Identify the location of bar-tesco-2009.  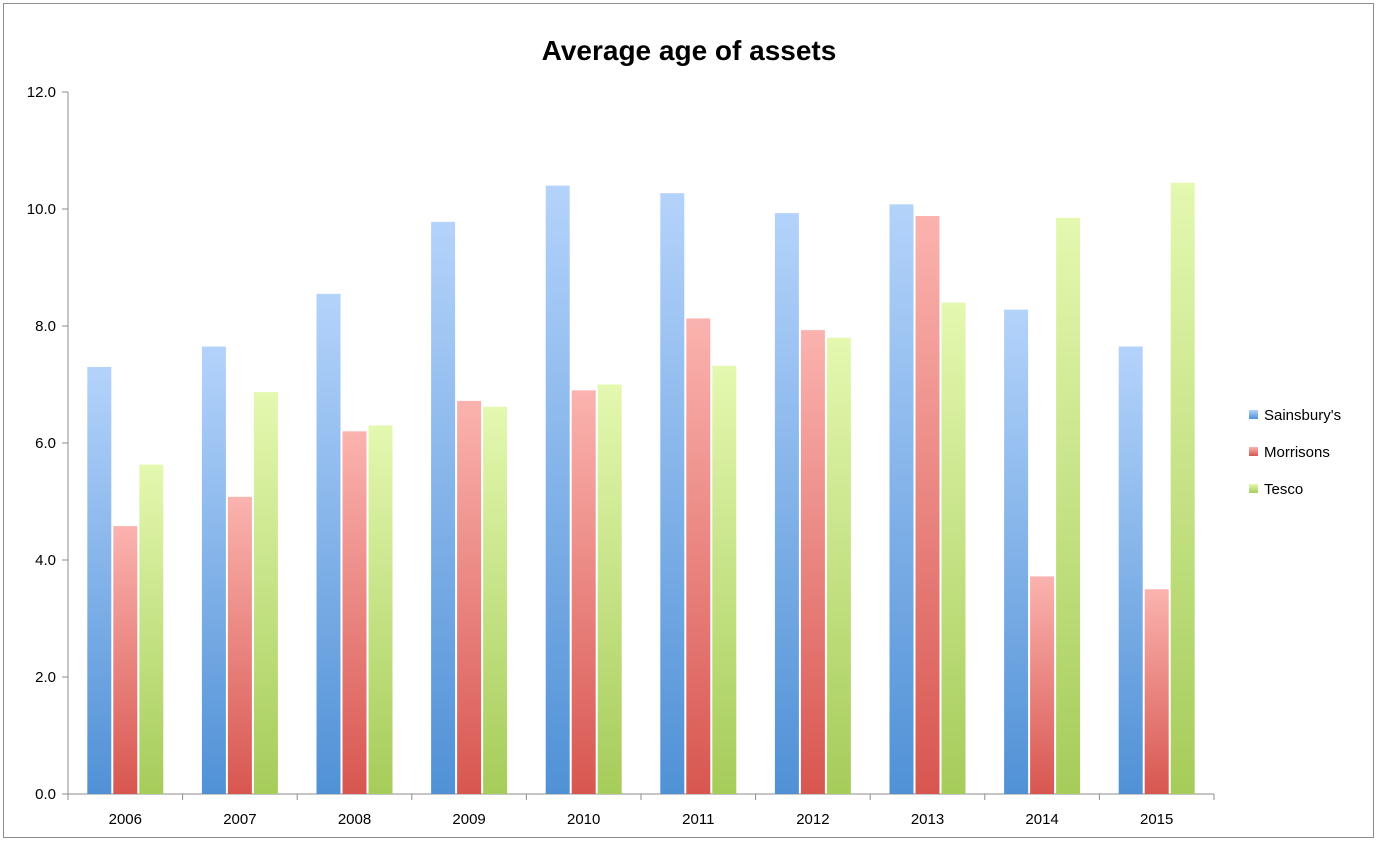
(495, 600).